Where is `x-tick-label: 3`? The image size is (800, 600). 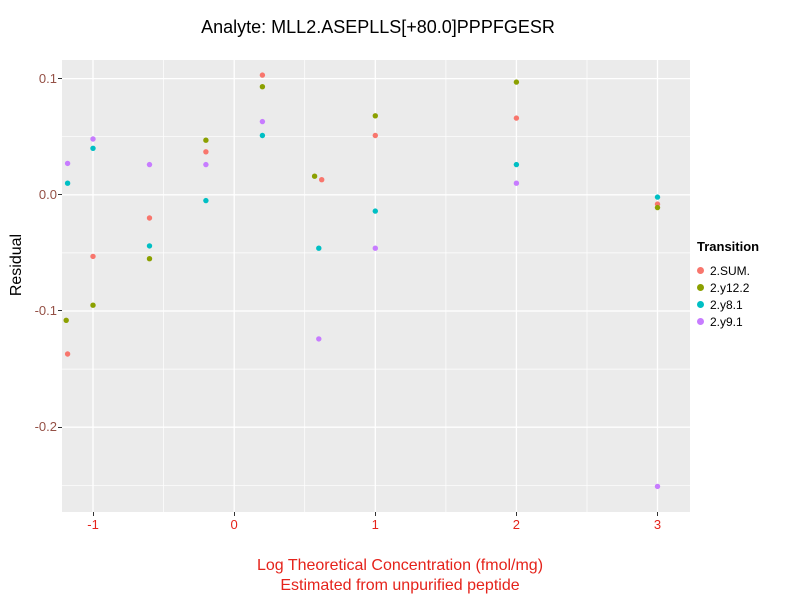 x-tick-label: 3 is located at coordinates (657, 524).